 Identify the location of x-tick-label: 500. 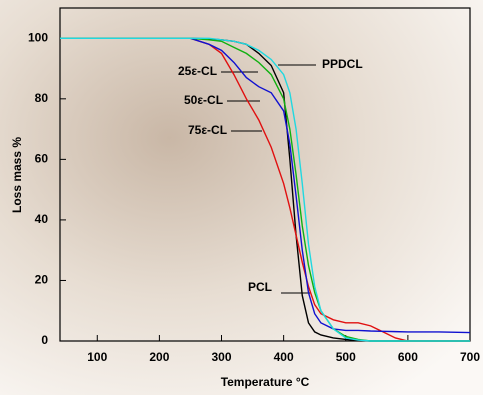
(346, 357).